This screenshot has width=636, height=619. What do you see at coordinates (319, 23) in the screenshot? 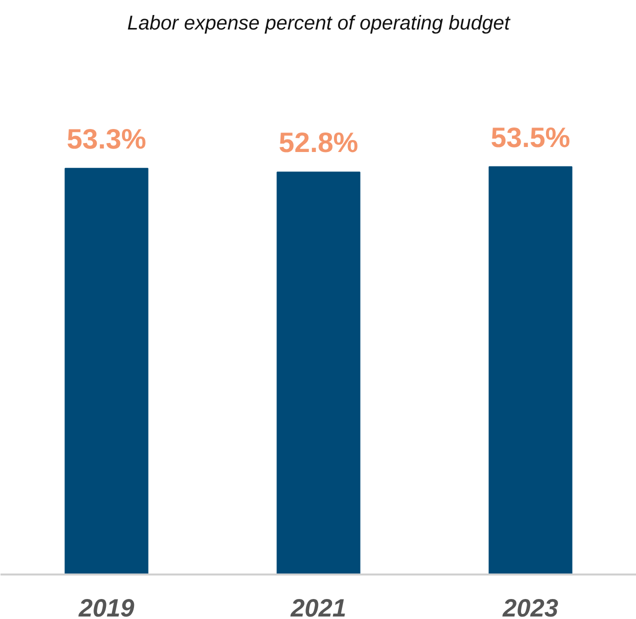
I see `chart-title: Labor expense percent of operating budget` at bounding box center [319, 23].